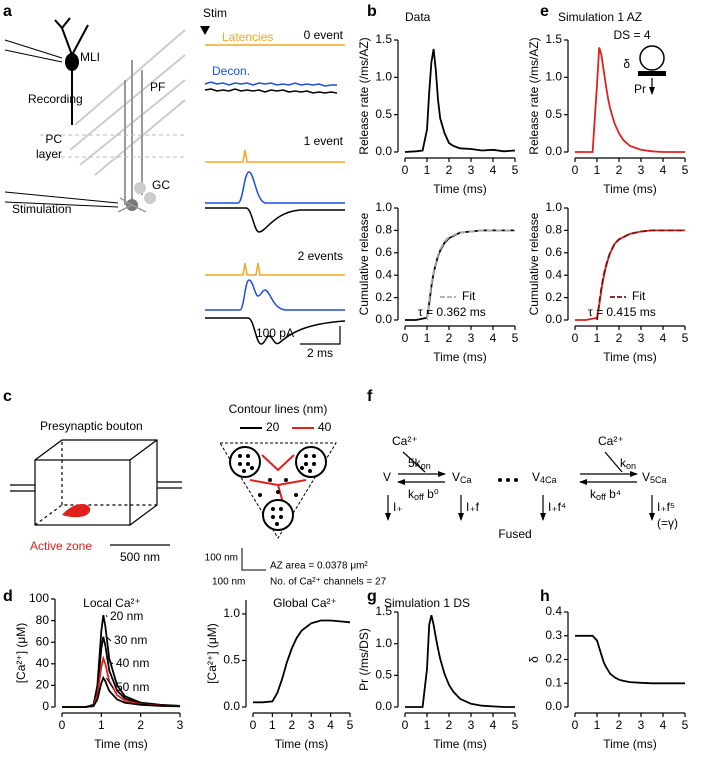  What do you see at coordinates (212, 653) in the screenshot?
I see `y-axis-label: [Ca²⁺] (μM)` at bounding box center [212, 653].